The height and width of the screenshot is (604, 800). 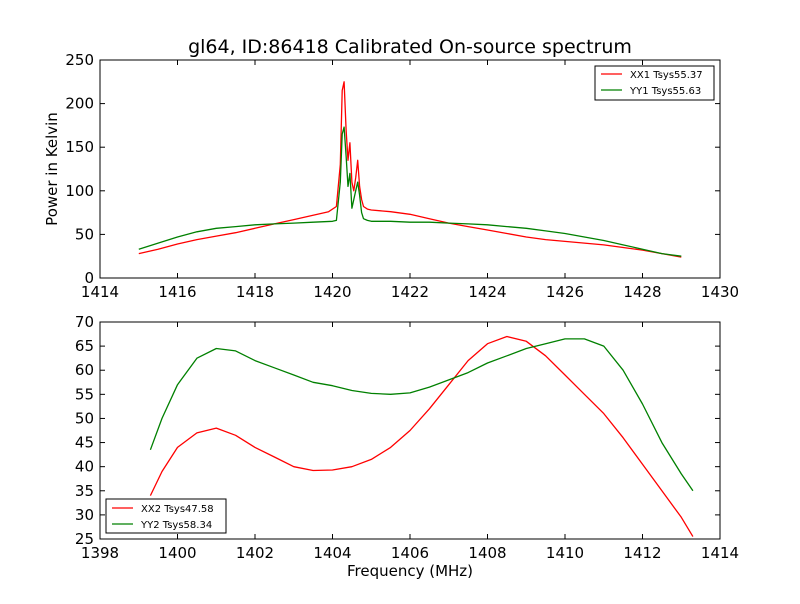 I want to click on top-xtick-label: 1428, so click(x=642, y=292).